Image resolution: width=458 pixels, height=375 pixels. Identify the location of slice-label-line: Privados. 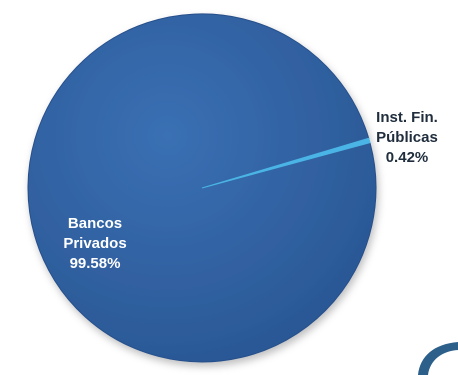
(95, 243).